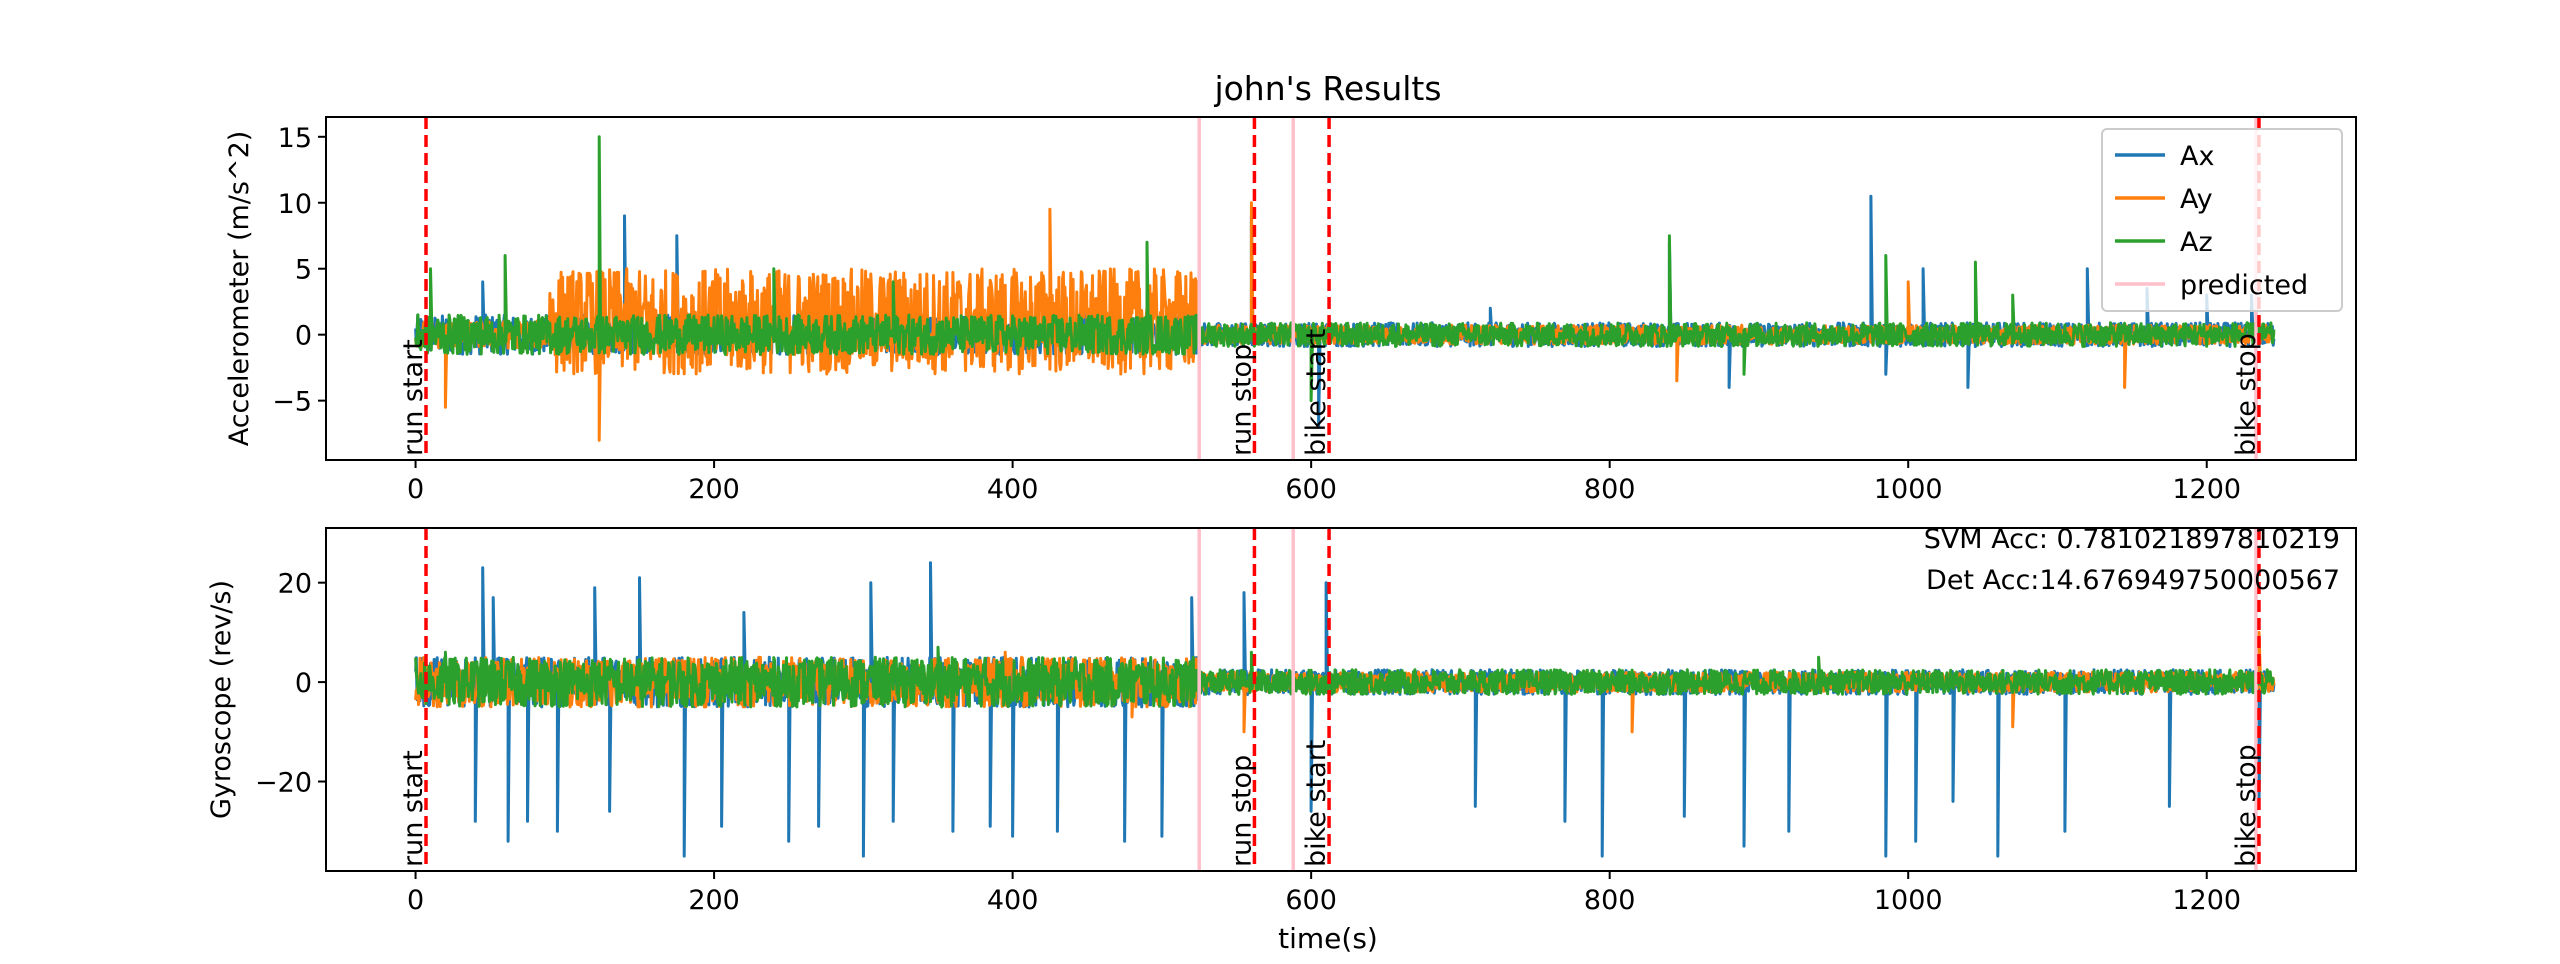 The height and width of the screenshot is (964, 2560). What do you see at coordinates (1344, 677) in the screenshot?
I see `series-az-line` at bounding box center [1344, 677].